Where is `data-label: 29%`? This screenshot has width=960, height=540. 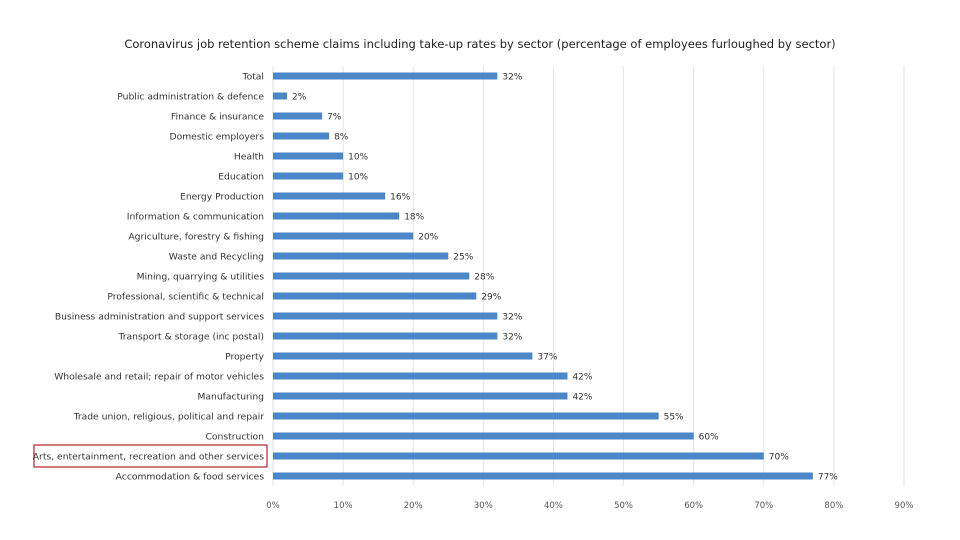 data-label: 29% is located at coordinates (491, 298).